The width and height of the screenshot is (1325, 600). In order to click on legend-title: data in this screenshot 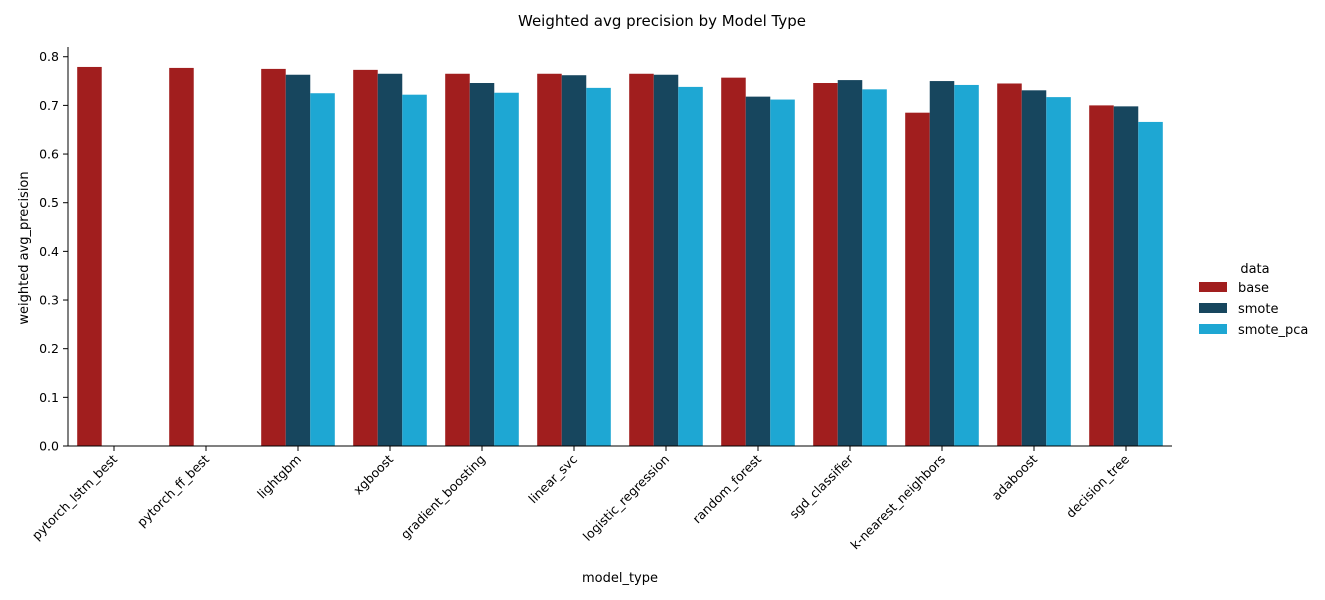, I will do `click(1254, 269)`.